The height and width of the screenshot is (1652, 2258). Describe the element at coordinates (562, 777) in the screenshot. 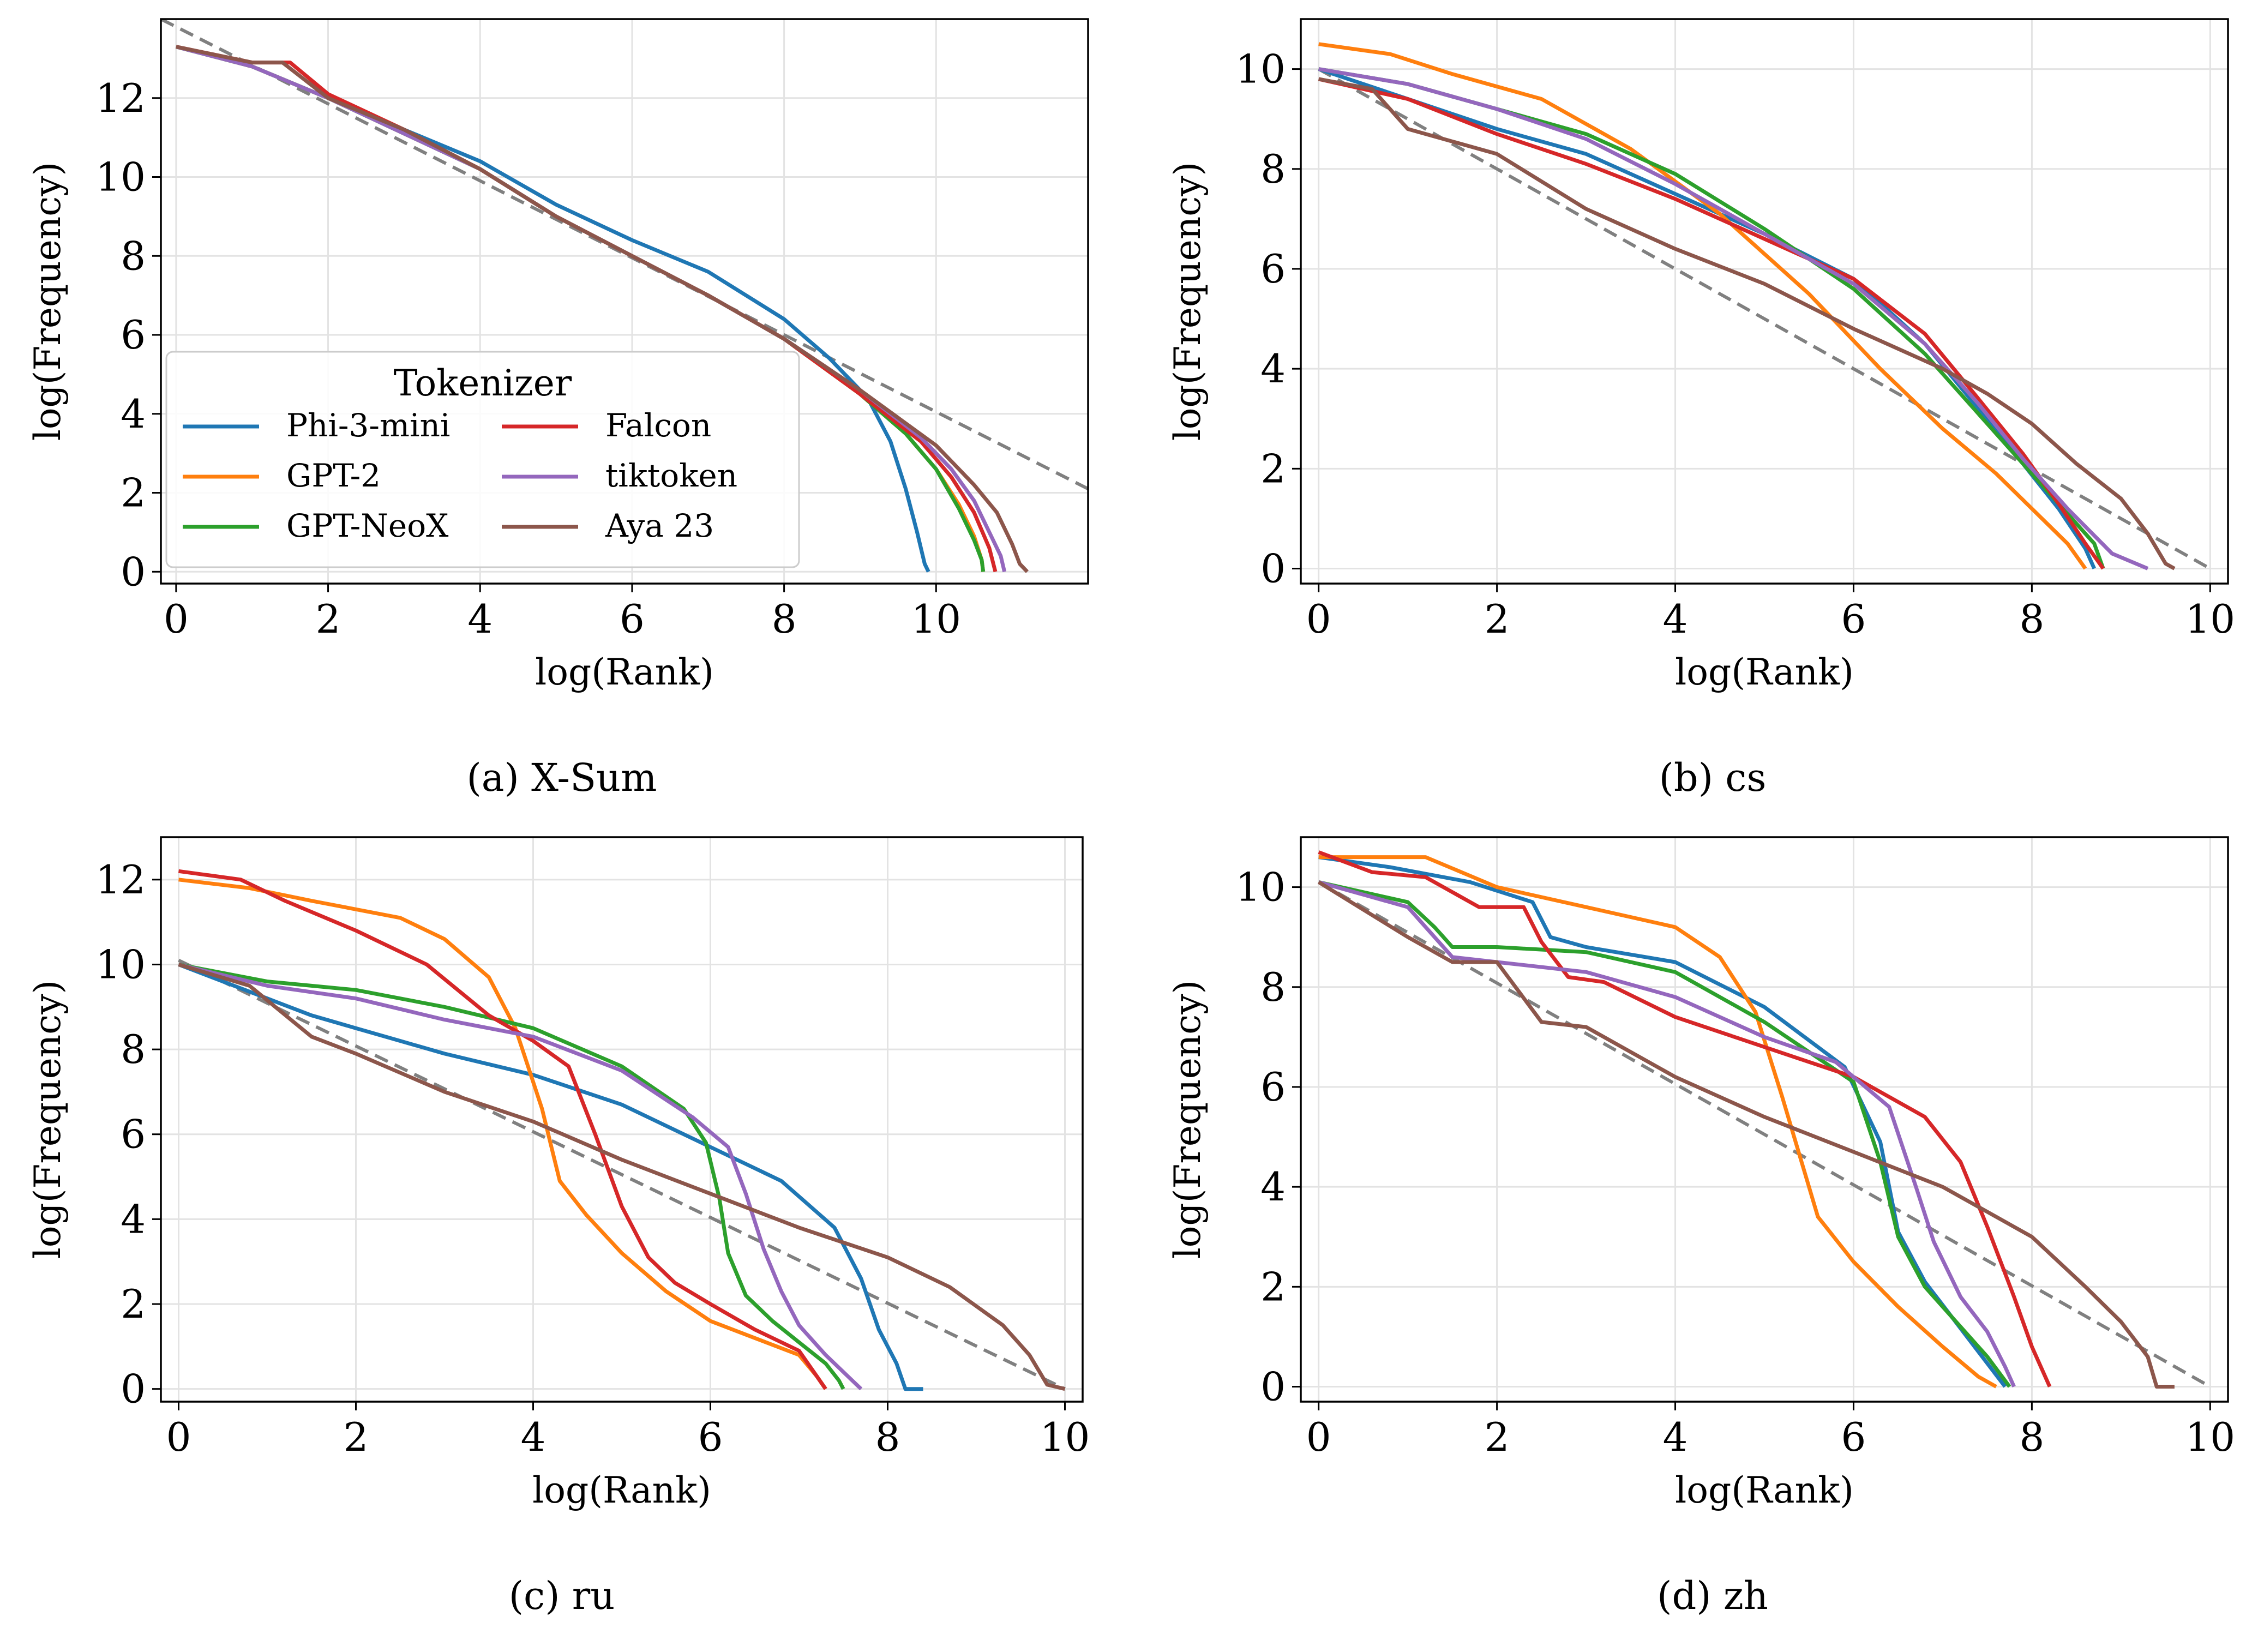

I see `panel-caption: (a) X-Sum` at that location.